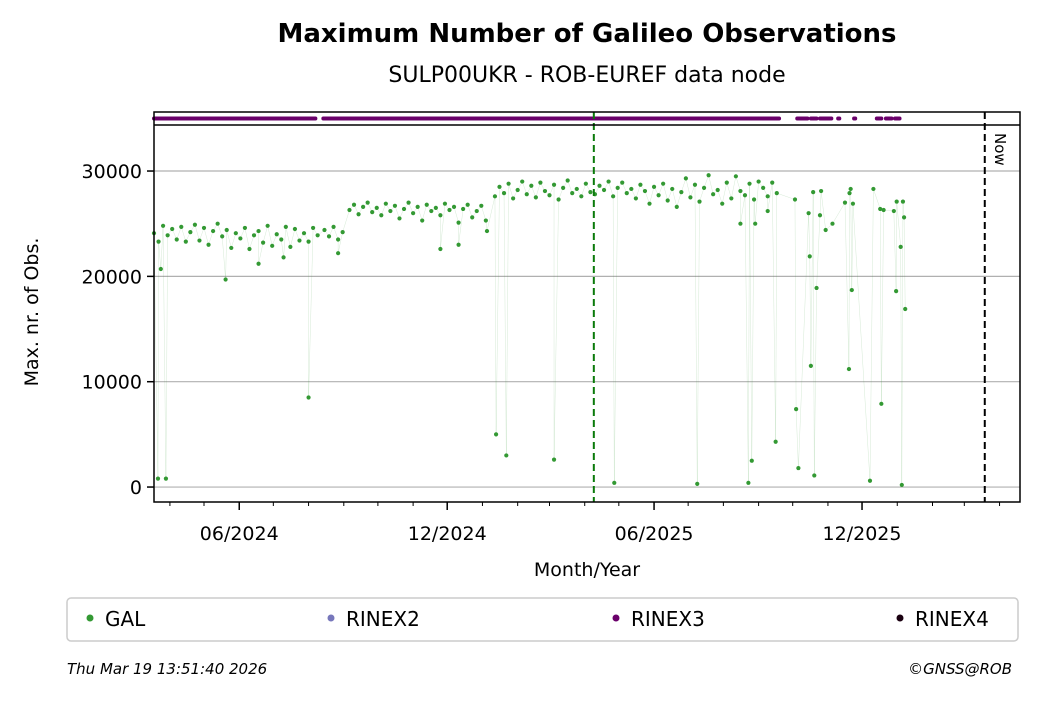 This screenshot has width=1040, height=703. What do you see at coordinates (952, 619) in the screenshot?
I see `legend-label-rinex4: RINEX4` at bounding box center [952, 619].